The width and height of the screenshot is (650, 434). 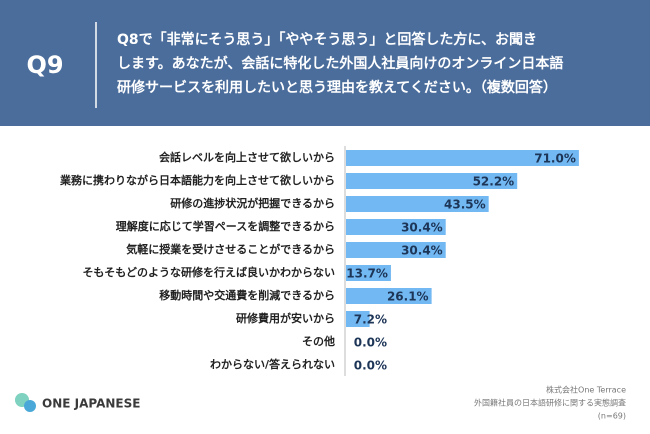 What do you see at coordinates (252, 203) in the screenshot?
I see `category-label: 研修の進捗状況が把握できるから` at bounding box center [252, 203].